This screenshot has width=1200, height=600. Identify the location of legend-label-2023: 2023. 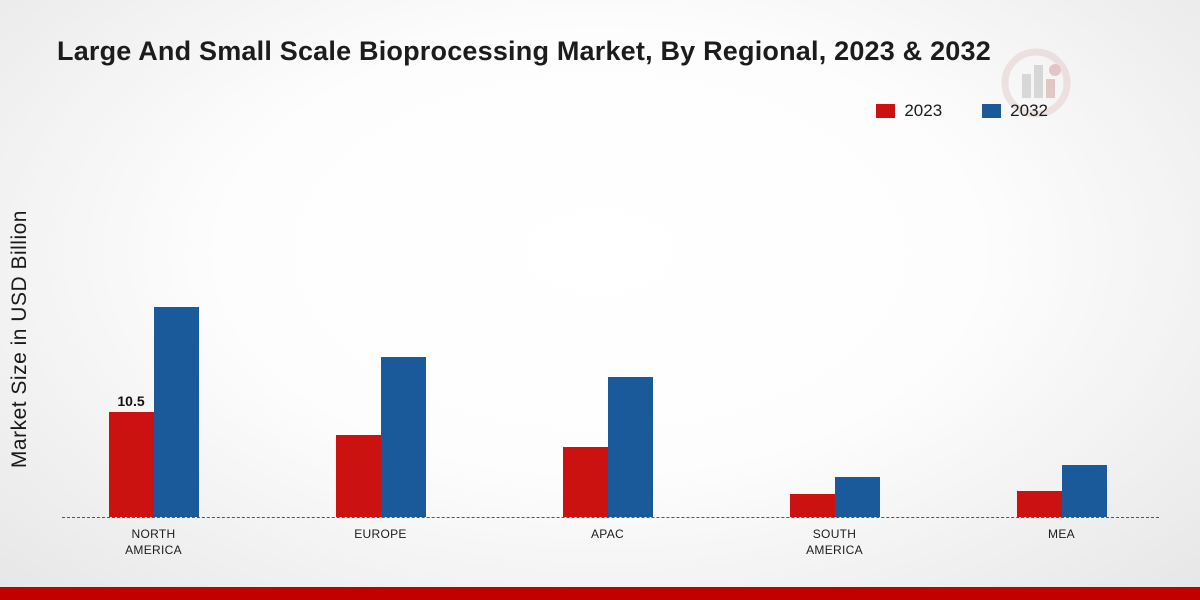
(923, 110).